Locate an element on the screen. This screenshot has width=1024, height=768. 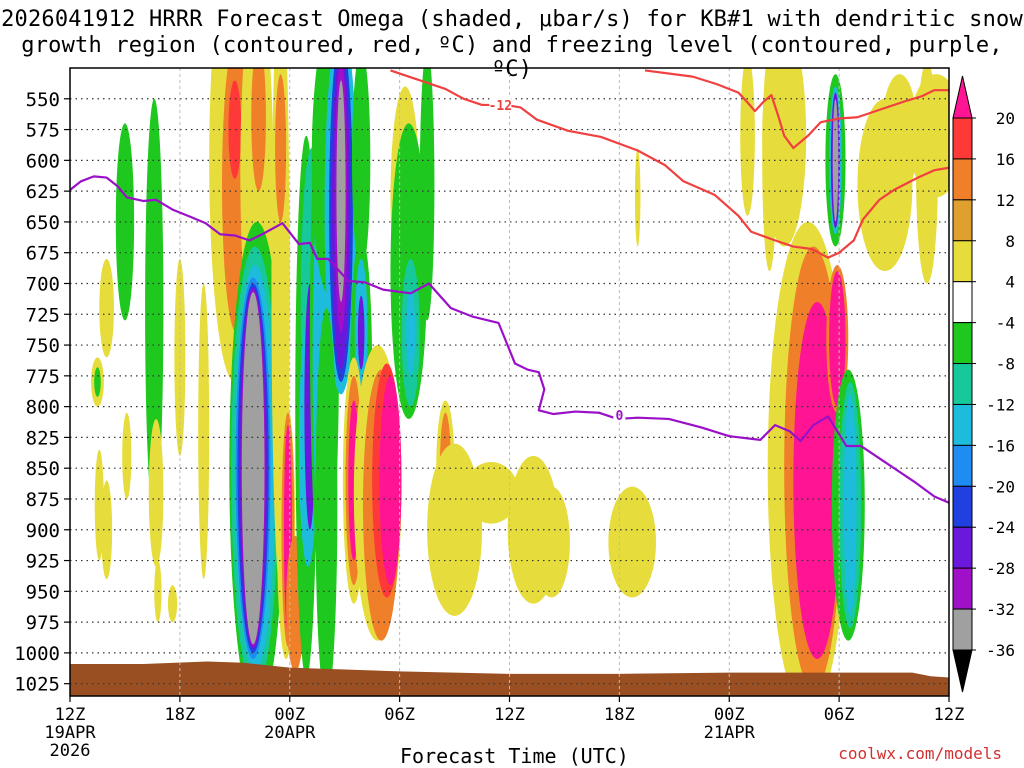
colorbar-label: -16 is located at coordinates (1000, 445).